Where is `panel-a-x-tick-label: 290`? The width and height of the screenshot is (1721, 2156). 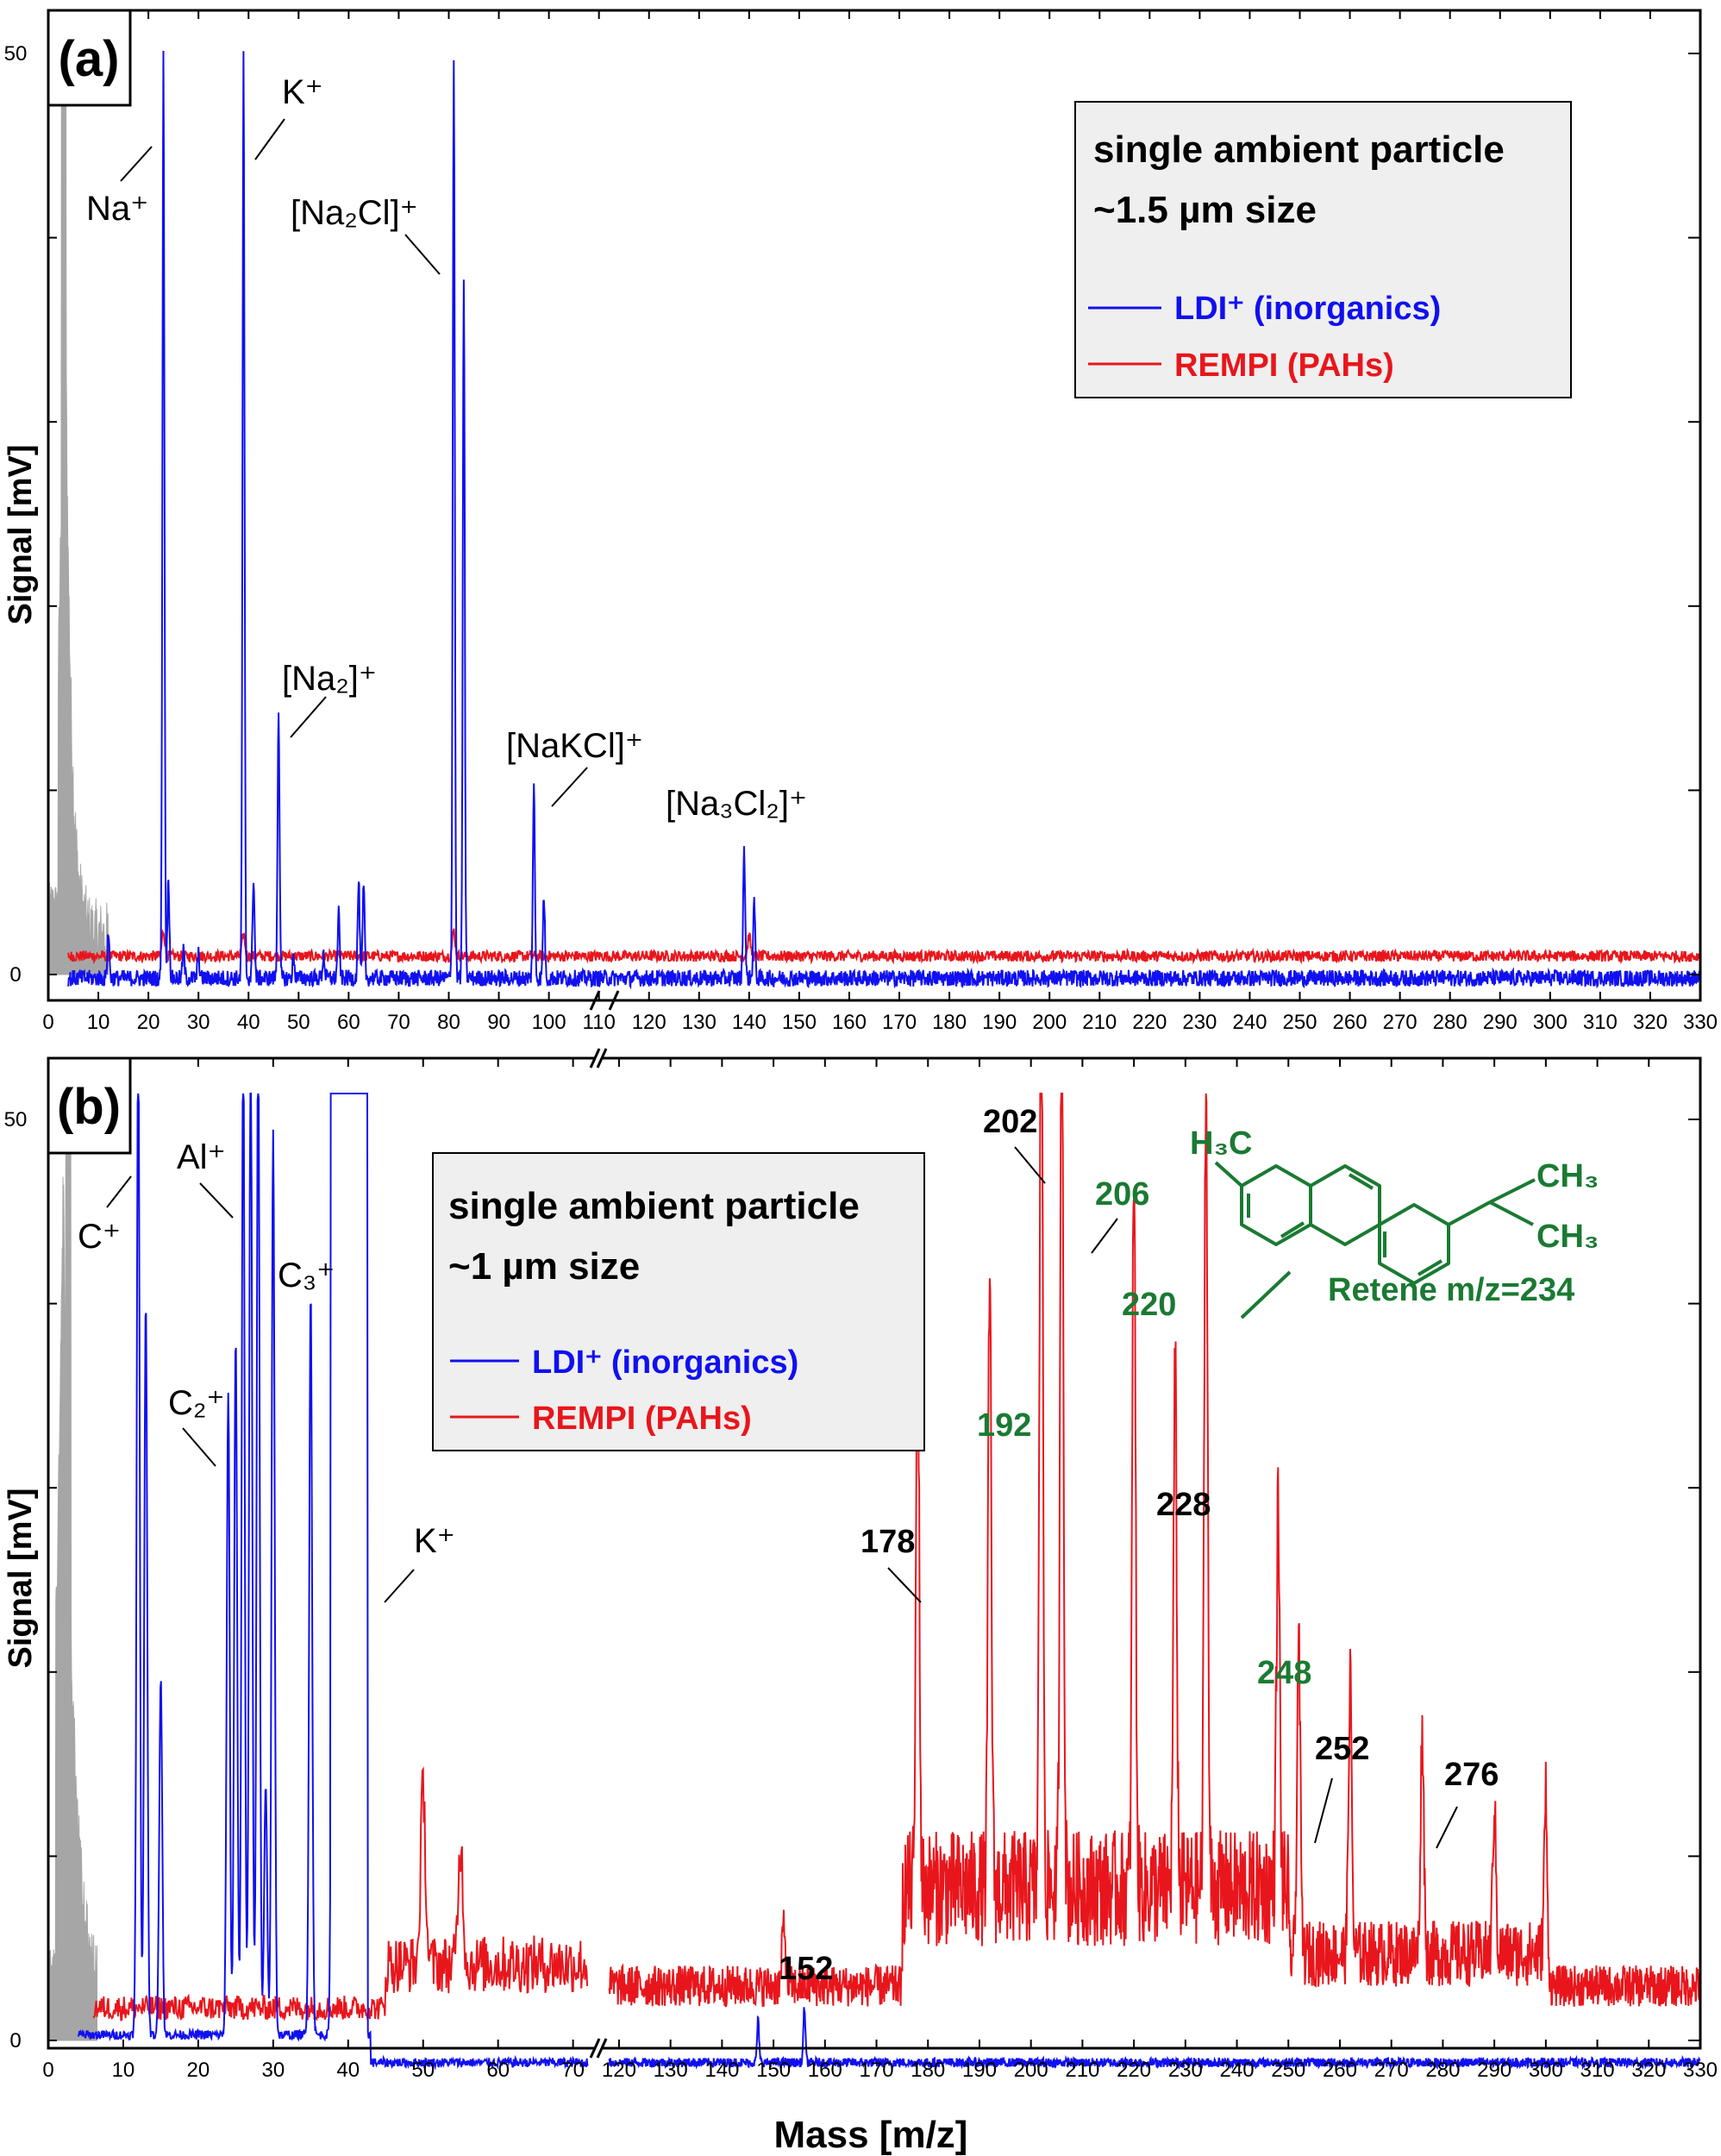
panel-a-x-tick-label: 290 is located at coordinates (1500, 1022).